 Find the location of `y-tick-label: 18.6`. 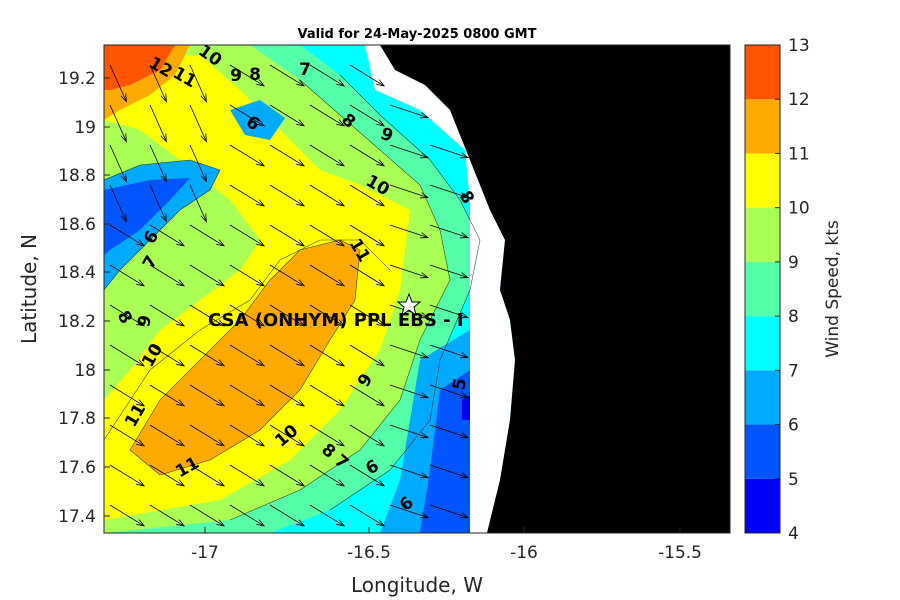

y-tick-label: 18.6 is located at coordinates (77, 225).